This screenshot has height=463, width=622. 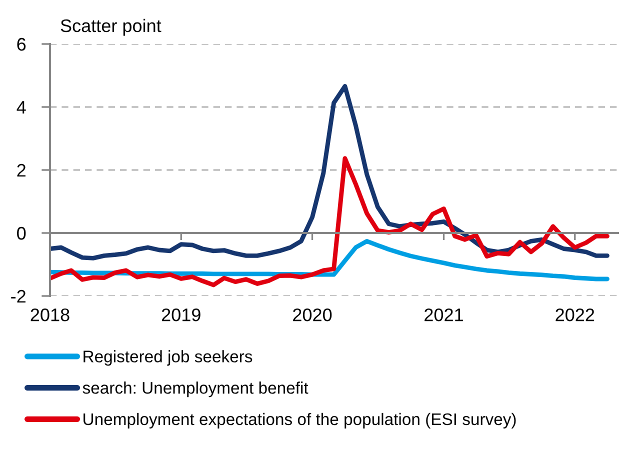 I want to click on legend-label: Registered job seekers, so click(x=168, y=358).